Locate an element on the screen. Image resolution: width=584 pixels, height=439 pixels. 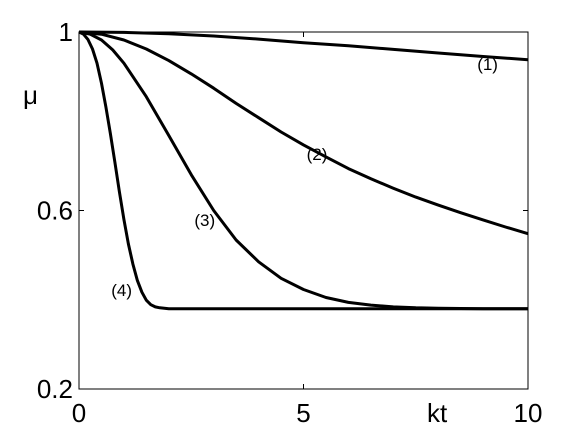
y-tick-label-2: 1 is located at coordinates (66, 32).